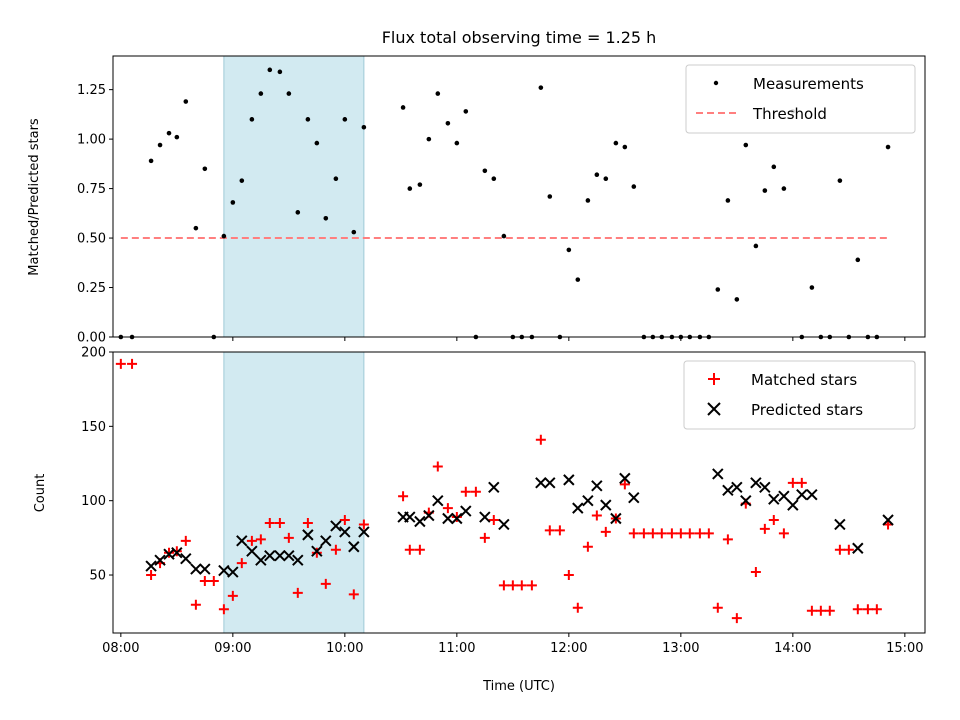 The image size is (960, 720). What do you see at coordinates (91, 90) in the screenshot?
I see `y-tick-label: 1.25` at bounding box center [91, 90].